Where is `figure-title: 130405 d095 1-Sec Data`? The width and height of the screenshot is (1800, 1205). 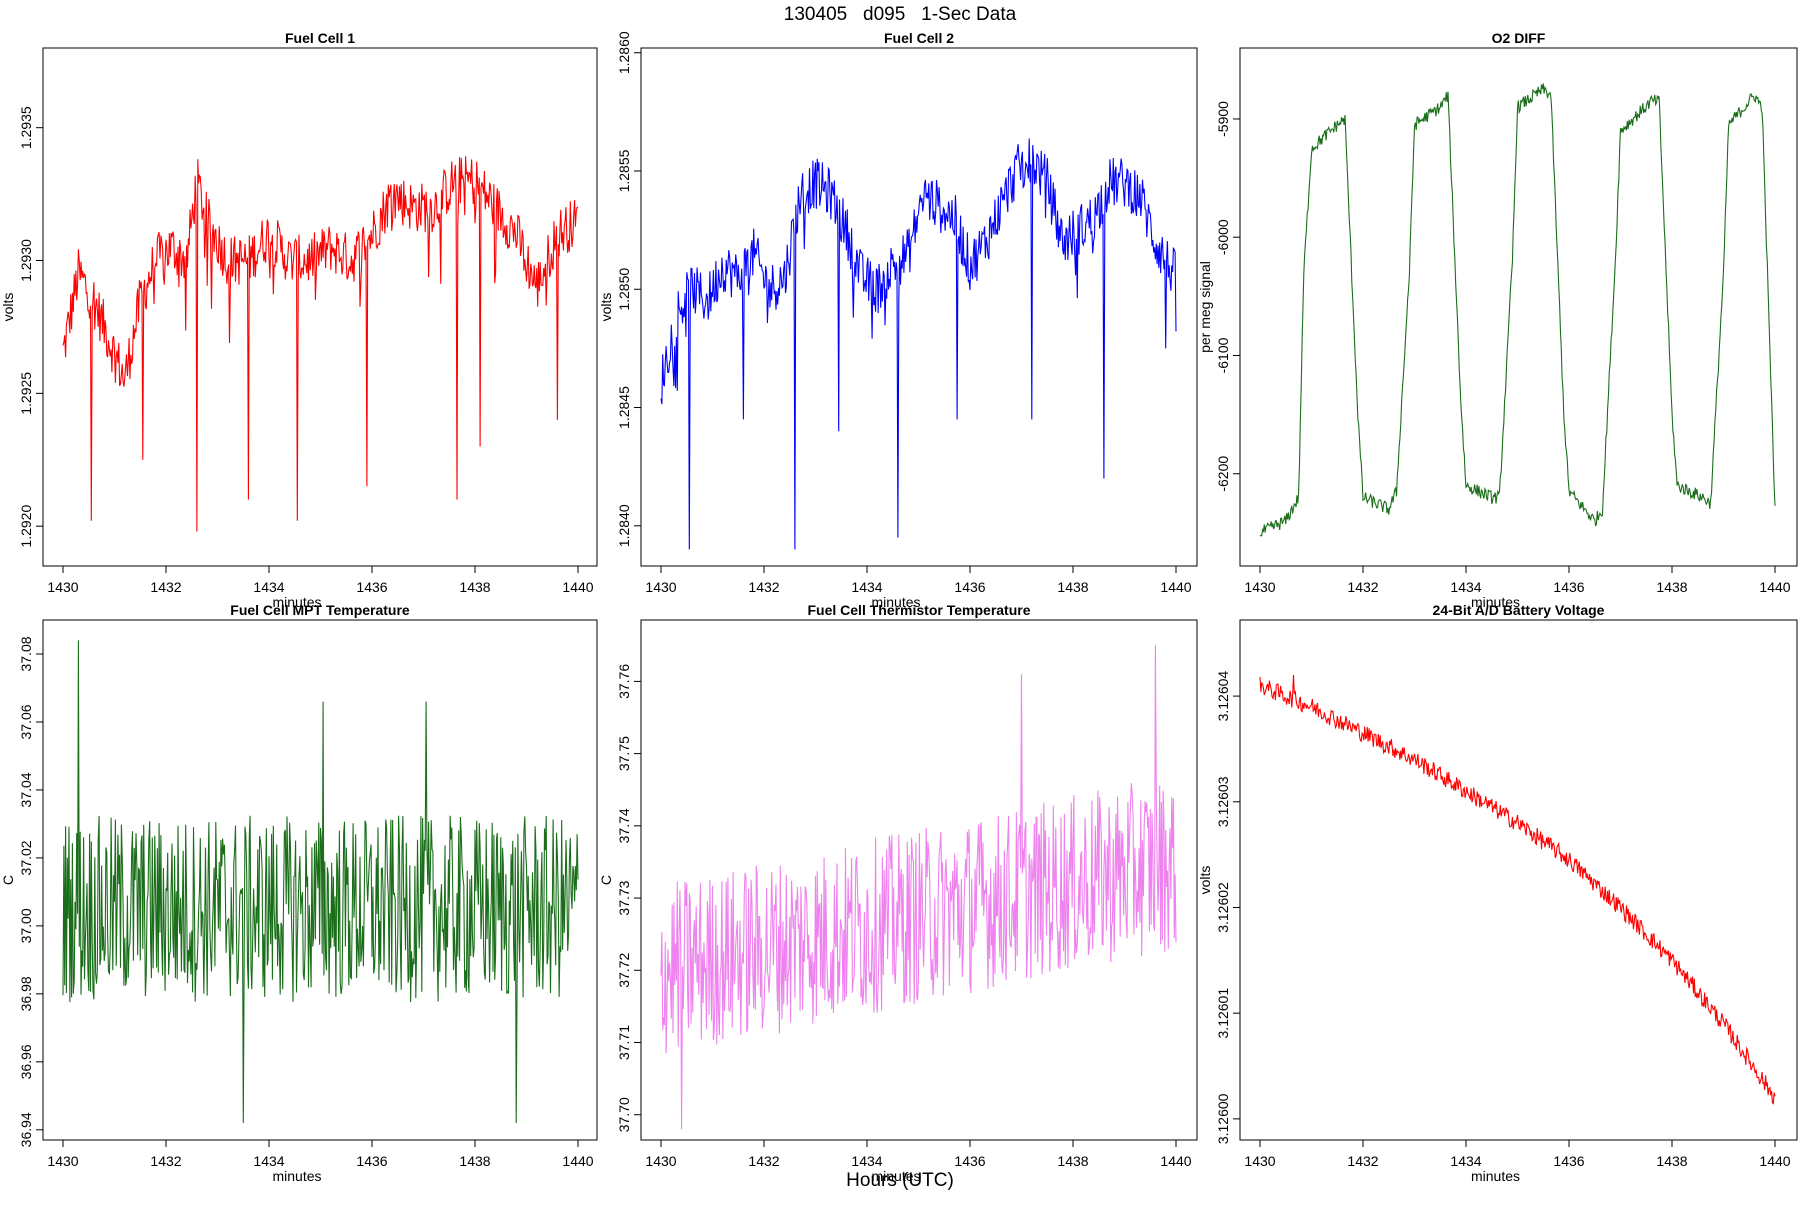
figure-title: 130405 d095 1-Sec Data is located at coordinates (900, 14).